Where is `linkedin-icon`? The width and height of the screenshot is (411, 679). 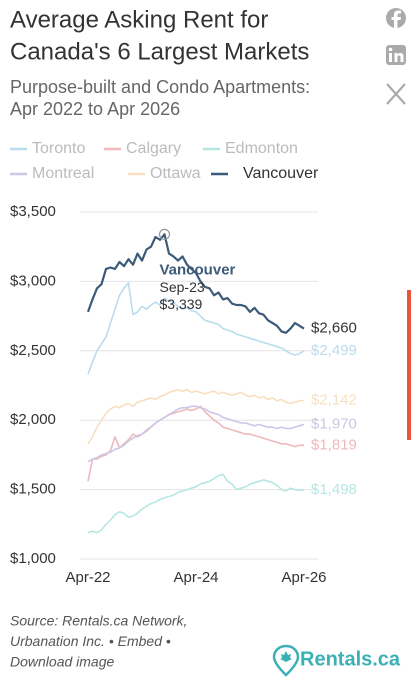 linkedin-icon is located at coordinates (396, 55).